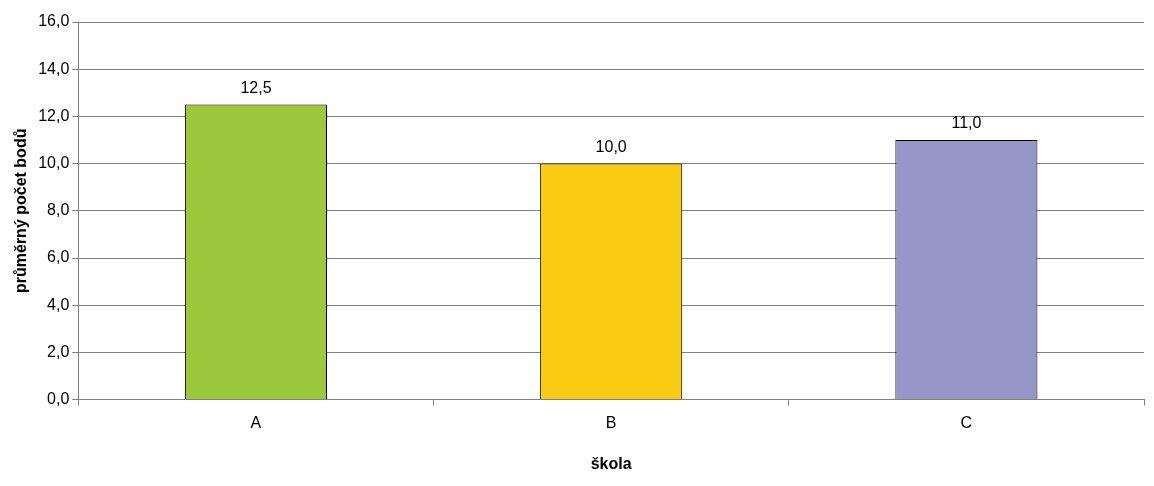  What do you see at coordinates (611, 463) in the screenshot?
I see `x-axis-title: škola` at bounding box center [611, 463].